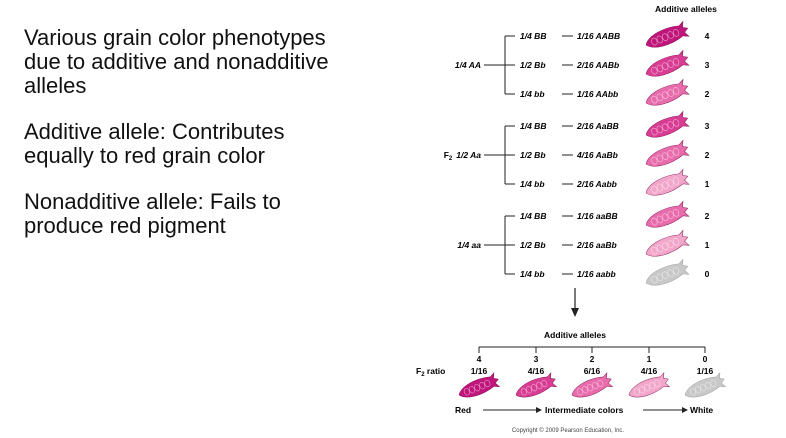  I want to click on copyright-text: Copyright © 2009 Pearson Education, Inc., so click(568, 430).